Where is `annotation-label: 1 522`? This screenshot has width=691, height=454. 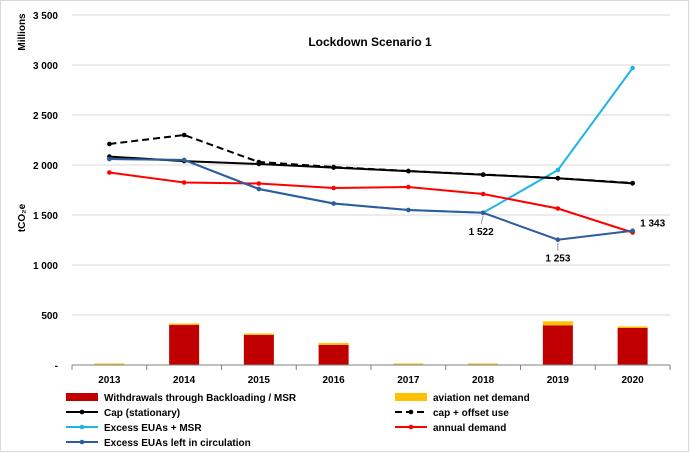
annotation-label: 1 522 is located at coordinates (481, 232).